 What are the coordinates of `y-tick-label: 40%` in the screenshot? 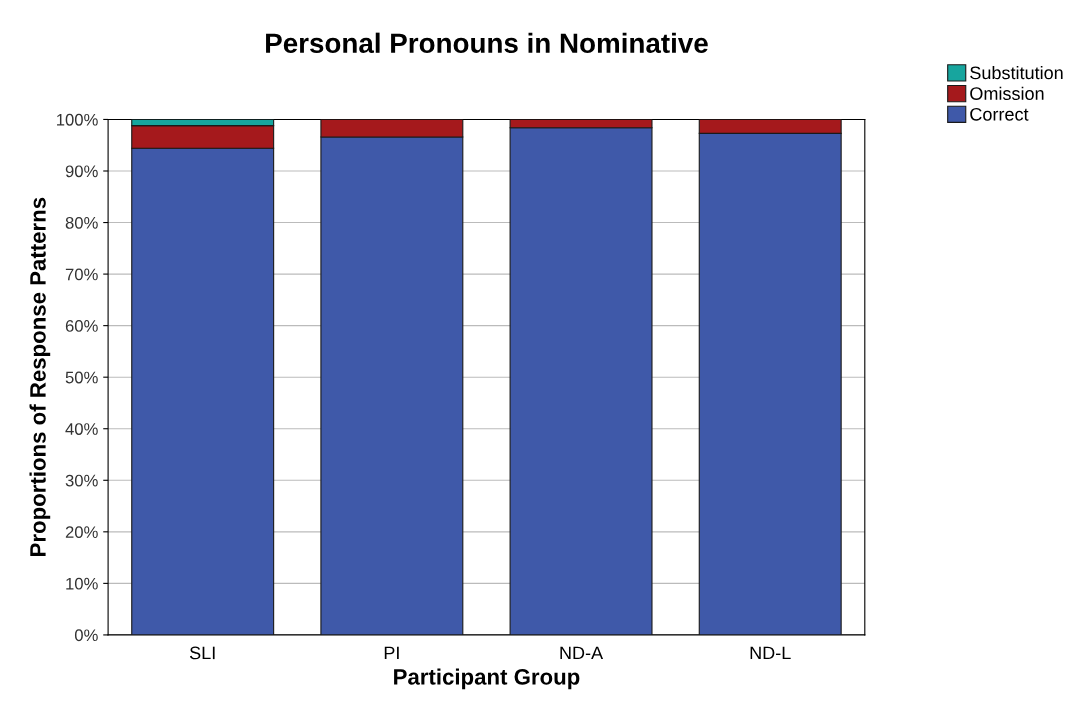 It's located at (81, 429).